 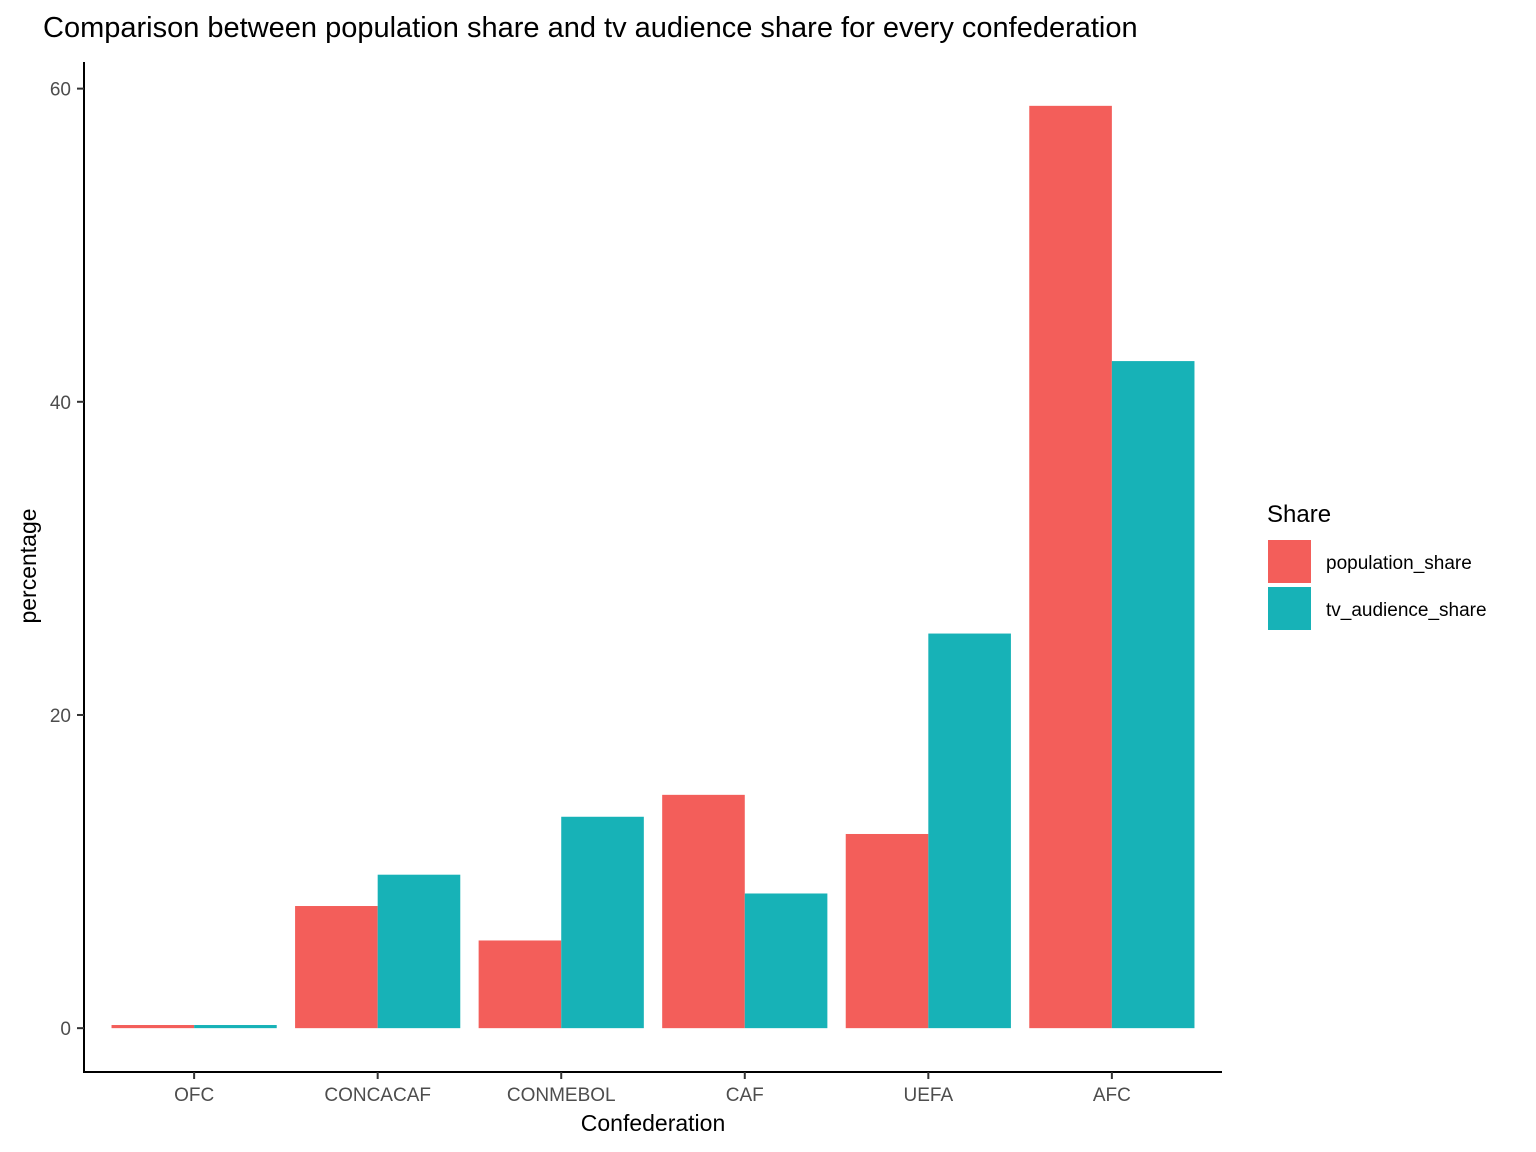 What do you see at coordinates (703, 911) in the screenshot?
I see `bar-population-share-caf` at bounding box center [703, 911].